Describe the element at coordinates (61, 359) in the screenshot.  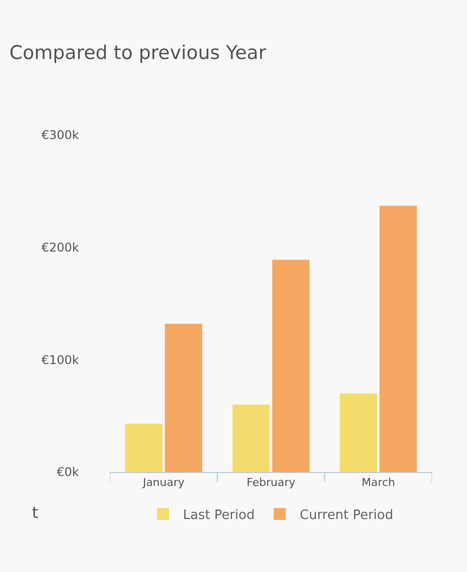
I see `y-tick-label: €100k` at that location.